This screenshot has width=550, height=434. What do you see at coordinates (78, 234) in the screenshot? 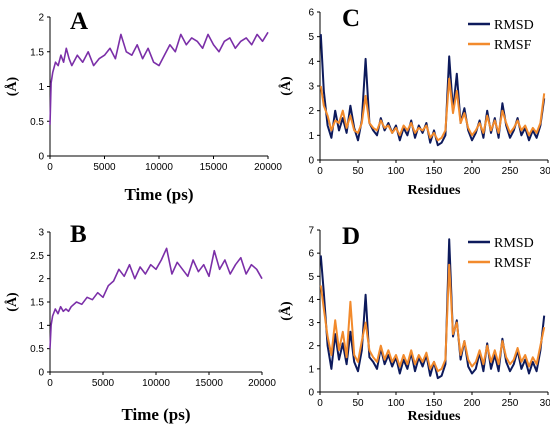
I see `panel-letter: B` at bounding box center [78, 234].